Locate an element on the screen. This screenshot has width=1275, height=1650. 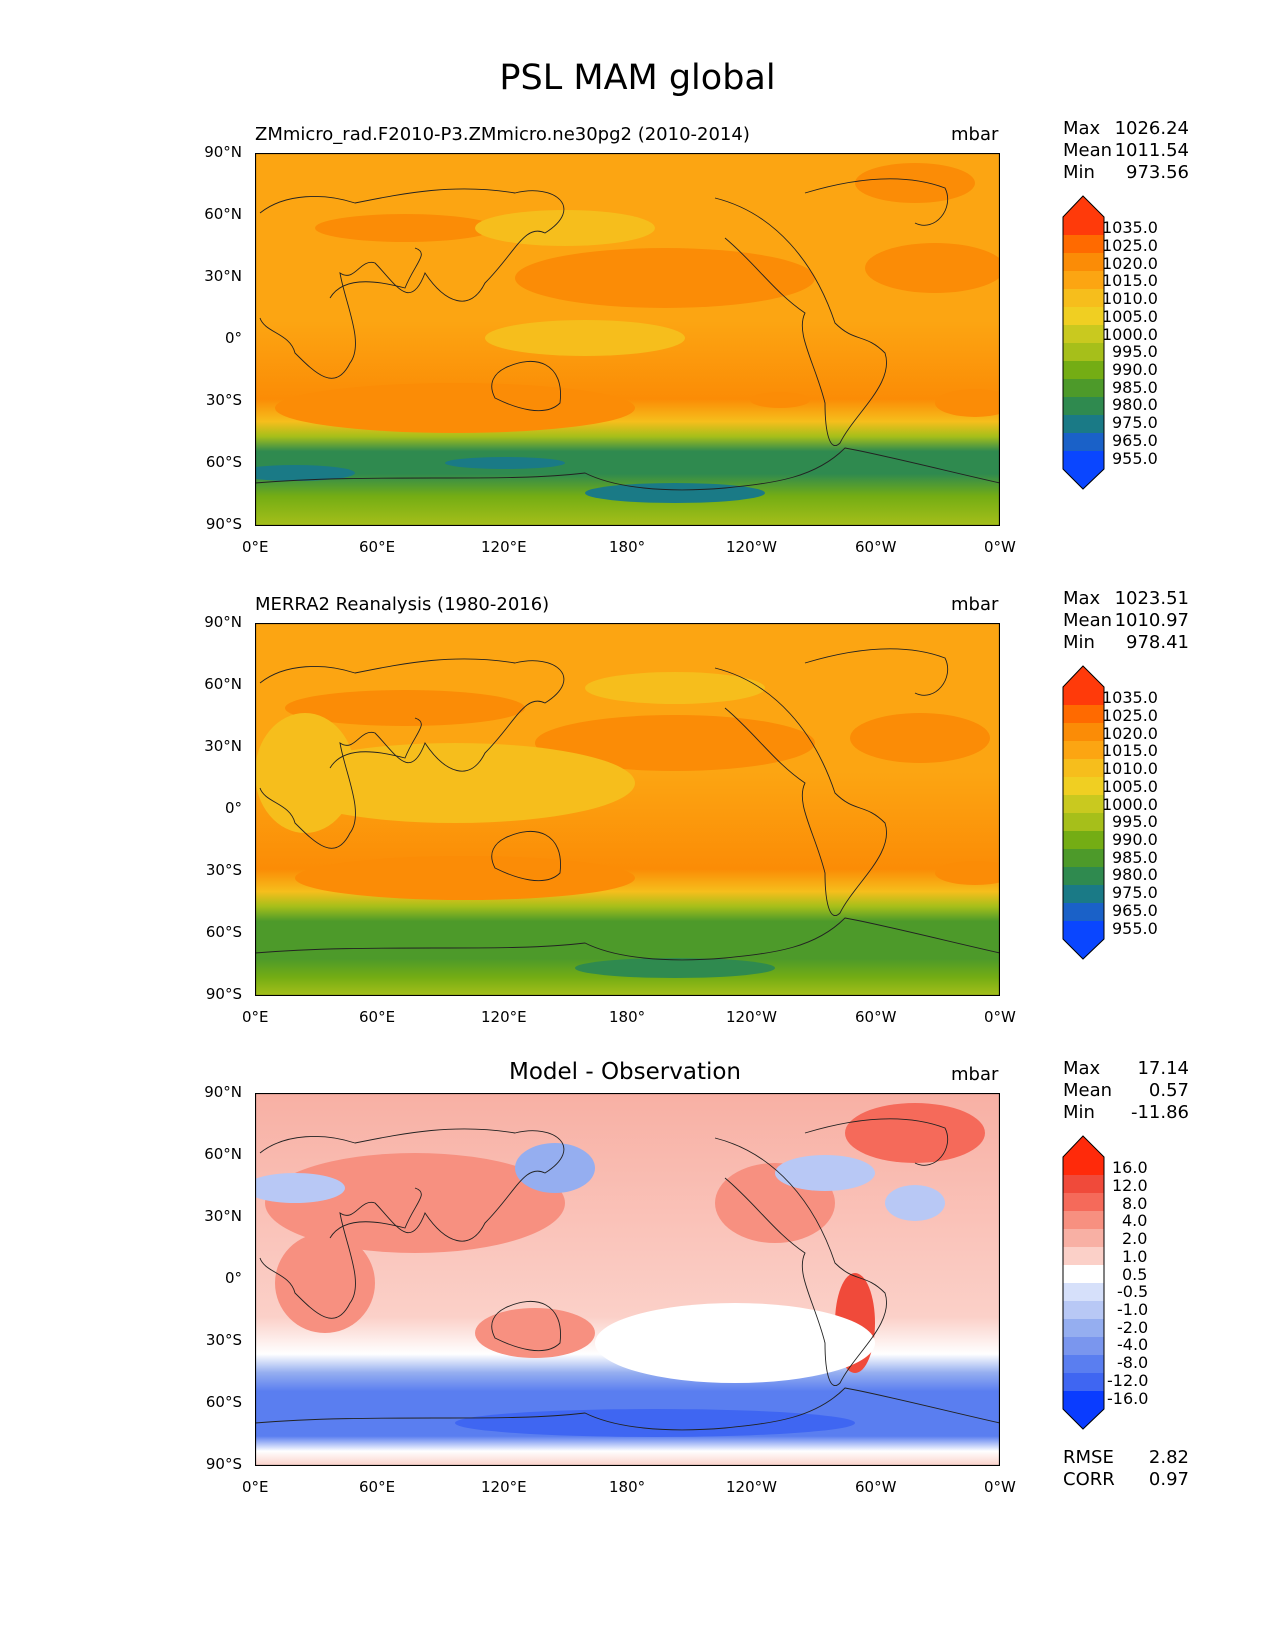
p3-lon-tick-120e: 120°E is located at coordinates (504, 1487).